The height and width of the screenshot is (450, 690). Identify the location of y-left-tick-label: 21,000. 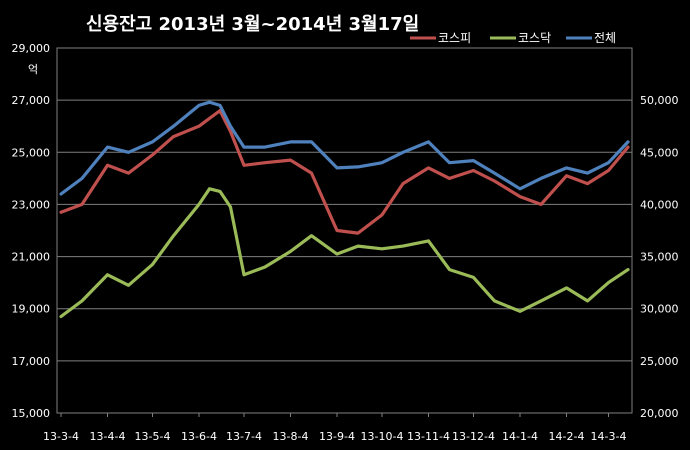
(31, 257).